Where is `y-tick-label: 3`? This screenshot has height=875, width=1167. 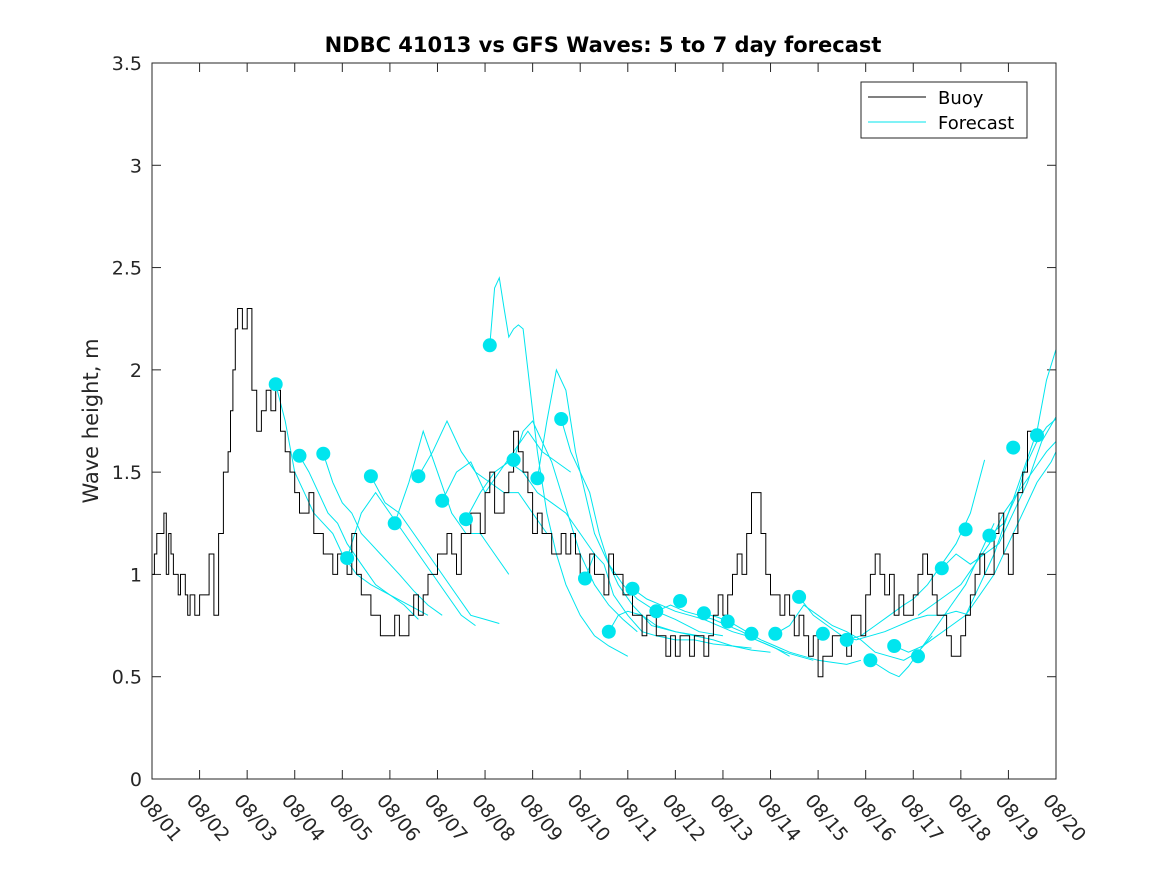 y-tick-label: 3 is located at coordinates (136, 166).